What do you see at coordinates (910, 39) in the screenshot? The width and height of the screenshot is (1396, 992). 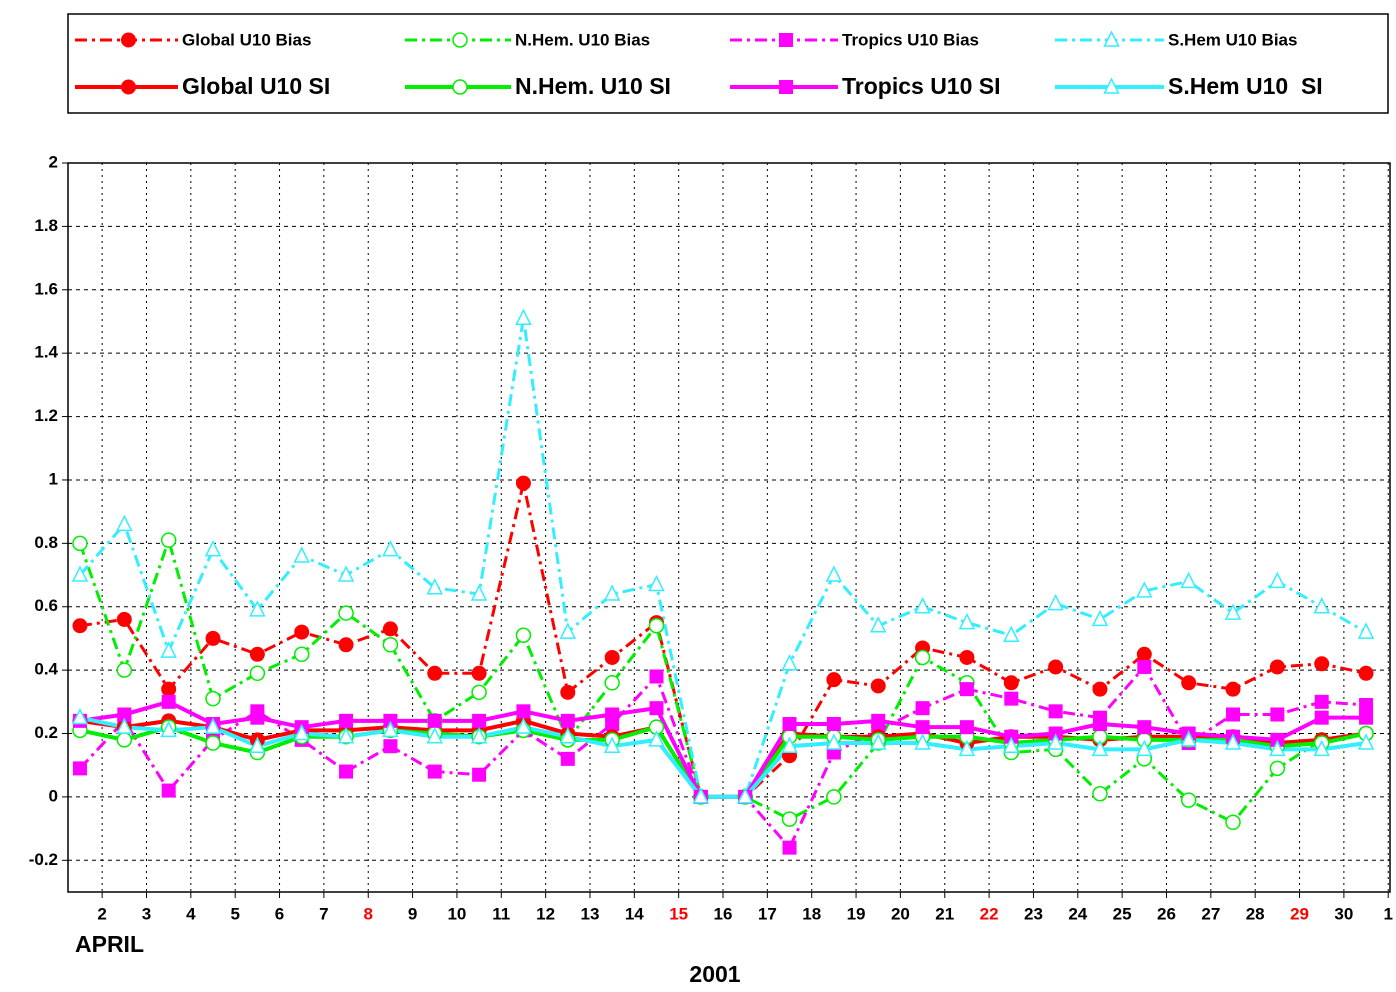 I see `legend-label: Tropics U10 Bias` at bounding box center [910, 39].